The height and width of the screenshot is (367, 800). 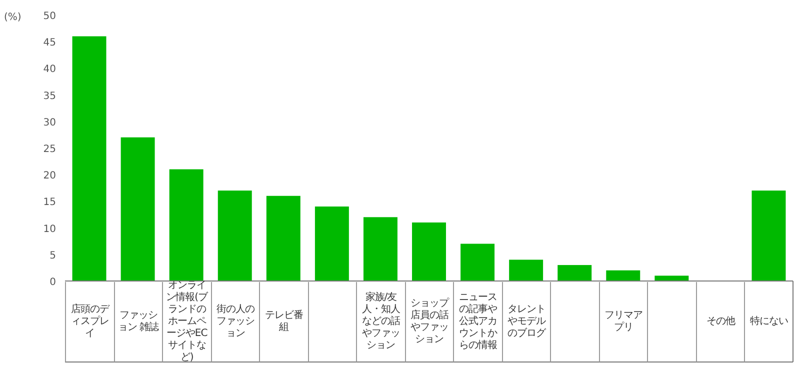 I want to click on x-tick-label: その他, so click(x=720, y=322).